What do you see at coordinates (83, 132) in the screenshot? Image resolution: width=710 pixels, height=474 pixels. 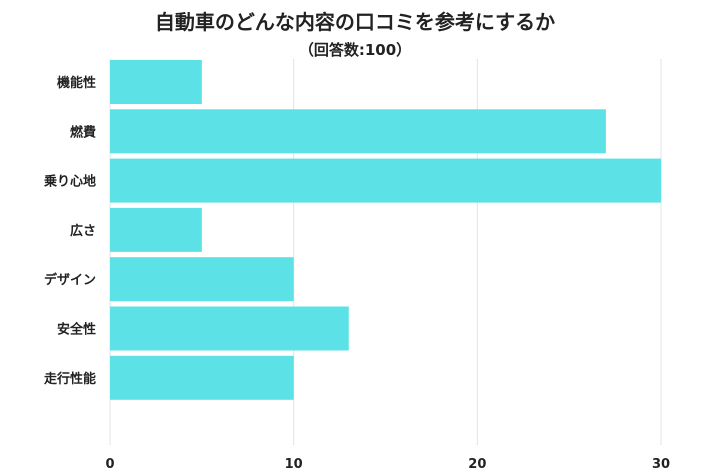 I see `category-label: 燃費` at bounding box center [83, 132].